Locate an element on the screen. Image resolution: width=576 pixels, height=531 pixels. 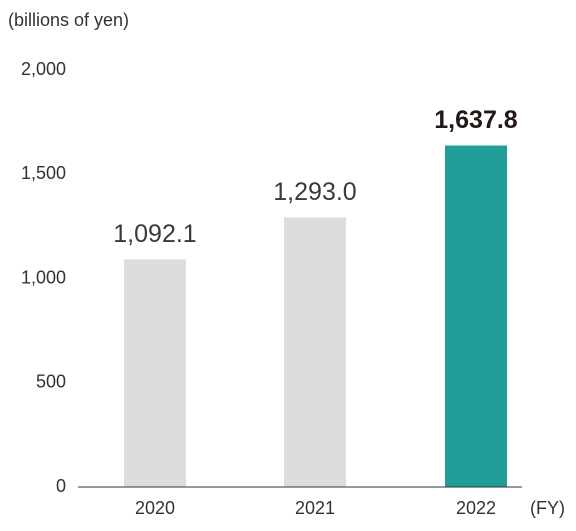
value-label: 1,637.8 is located at coordinates (476, 120).